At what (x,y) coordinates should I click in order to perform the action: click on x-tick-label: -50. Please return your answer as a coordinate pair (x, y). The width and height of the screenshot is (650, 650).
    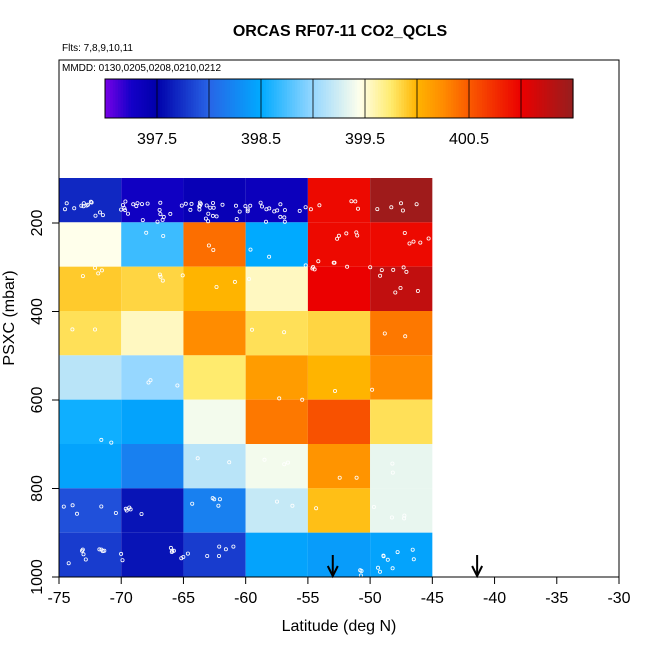
    Looking at the image, I should click on (370, 598).